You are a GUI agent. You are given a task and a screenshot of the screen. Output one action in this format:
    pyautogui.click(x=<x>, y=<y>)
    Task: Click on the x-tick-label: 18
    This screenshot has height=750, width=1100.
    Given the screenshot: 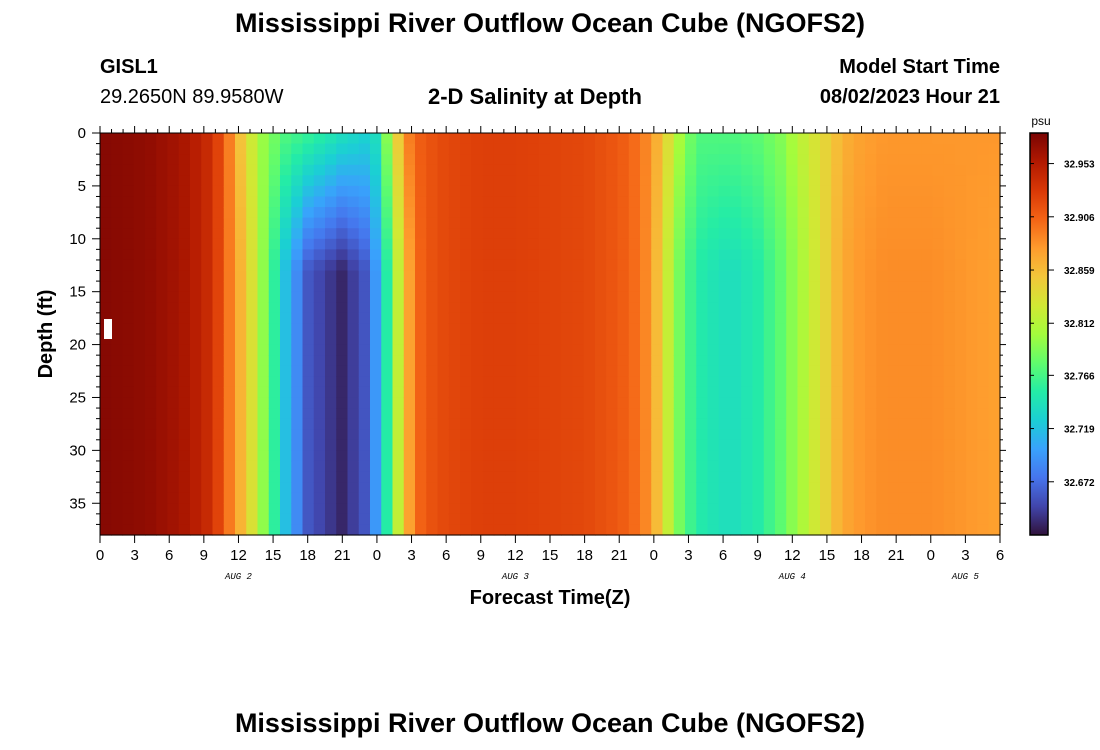 What is the action you would take?
    pyautogui.click(x=307, y=555)
    